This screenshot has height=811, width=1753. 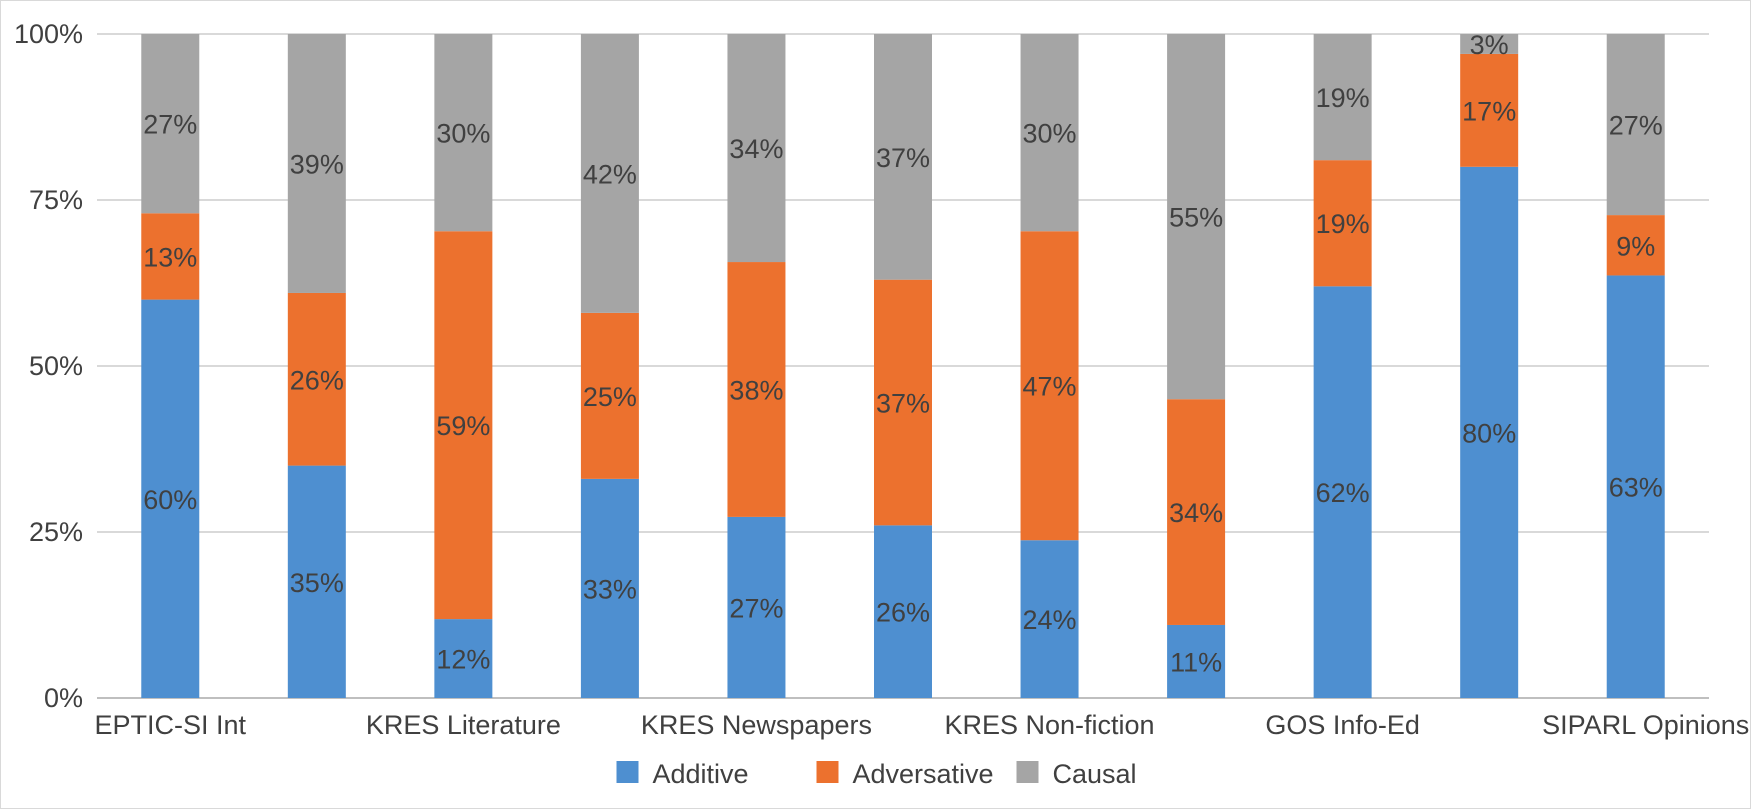 I want to click on data-label-adversative-6: 47%, so click(x=1050, y=387).